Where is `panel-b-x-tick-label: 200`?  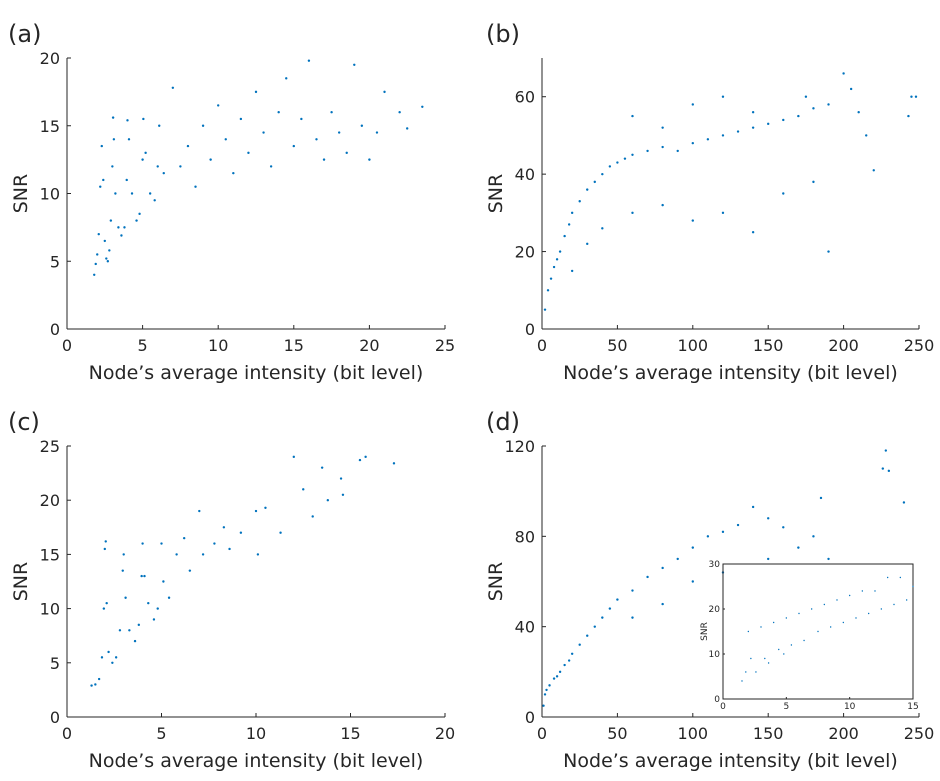 panel-b-x-tick-label: 200 is located at coordinates (843, 345).